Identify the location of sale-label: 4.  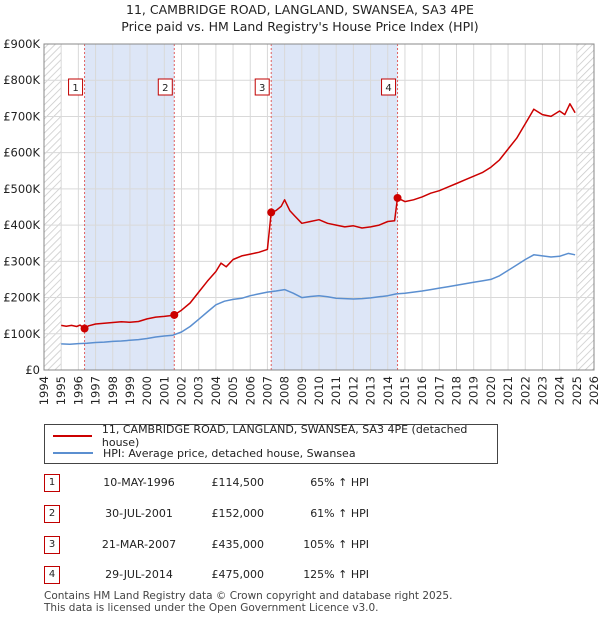
(388, 88).